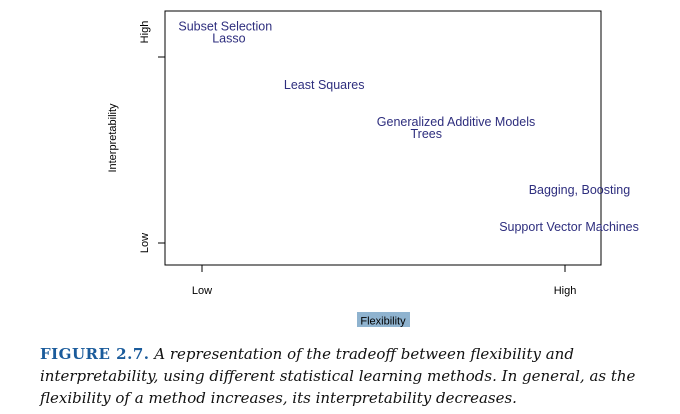 The image size is (680, 414). Describe the element at coordinates (95, 354) in the screenshot. I see `figure-label: FIGURE 2.7.` at that location.